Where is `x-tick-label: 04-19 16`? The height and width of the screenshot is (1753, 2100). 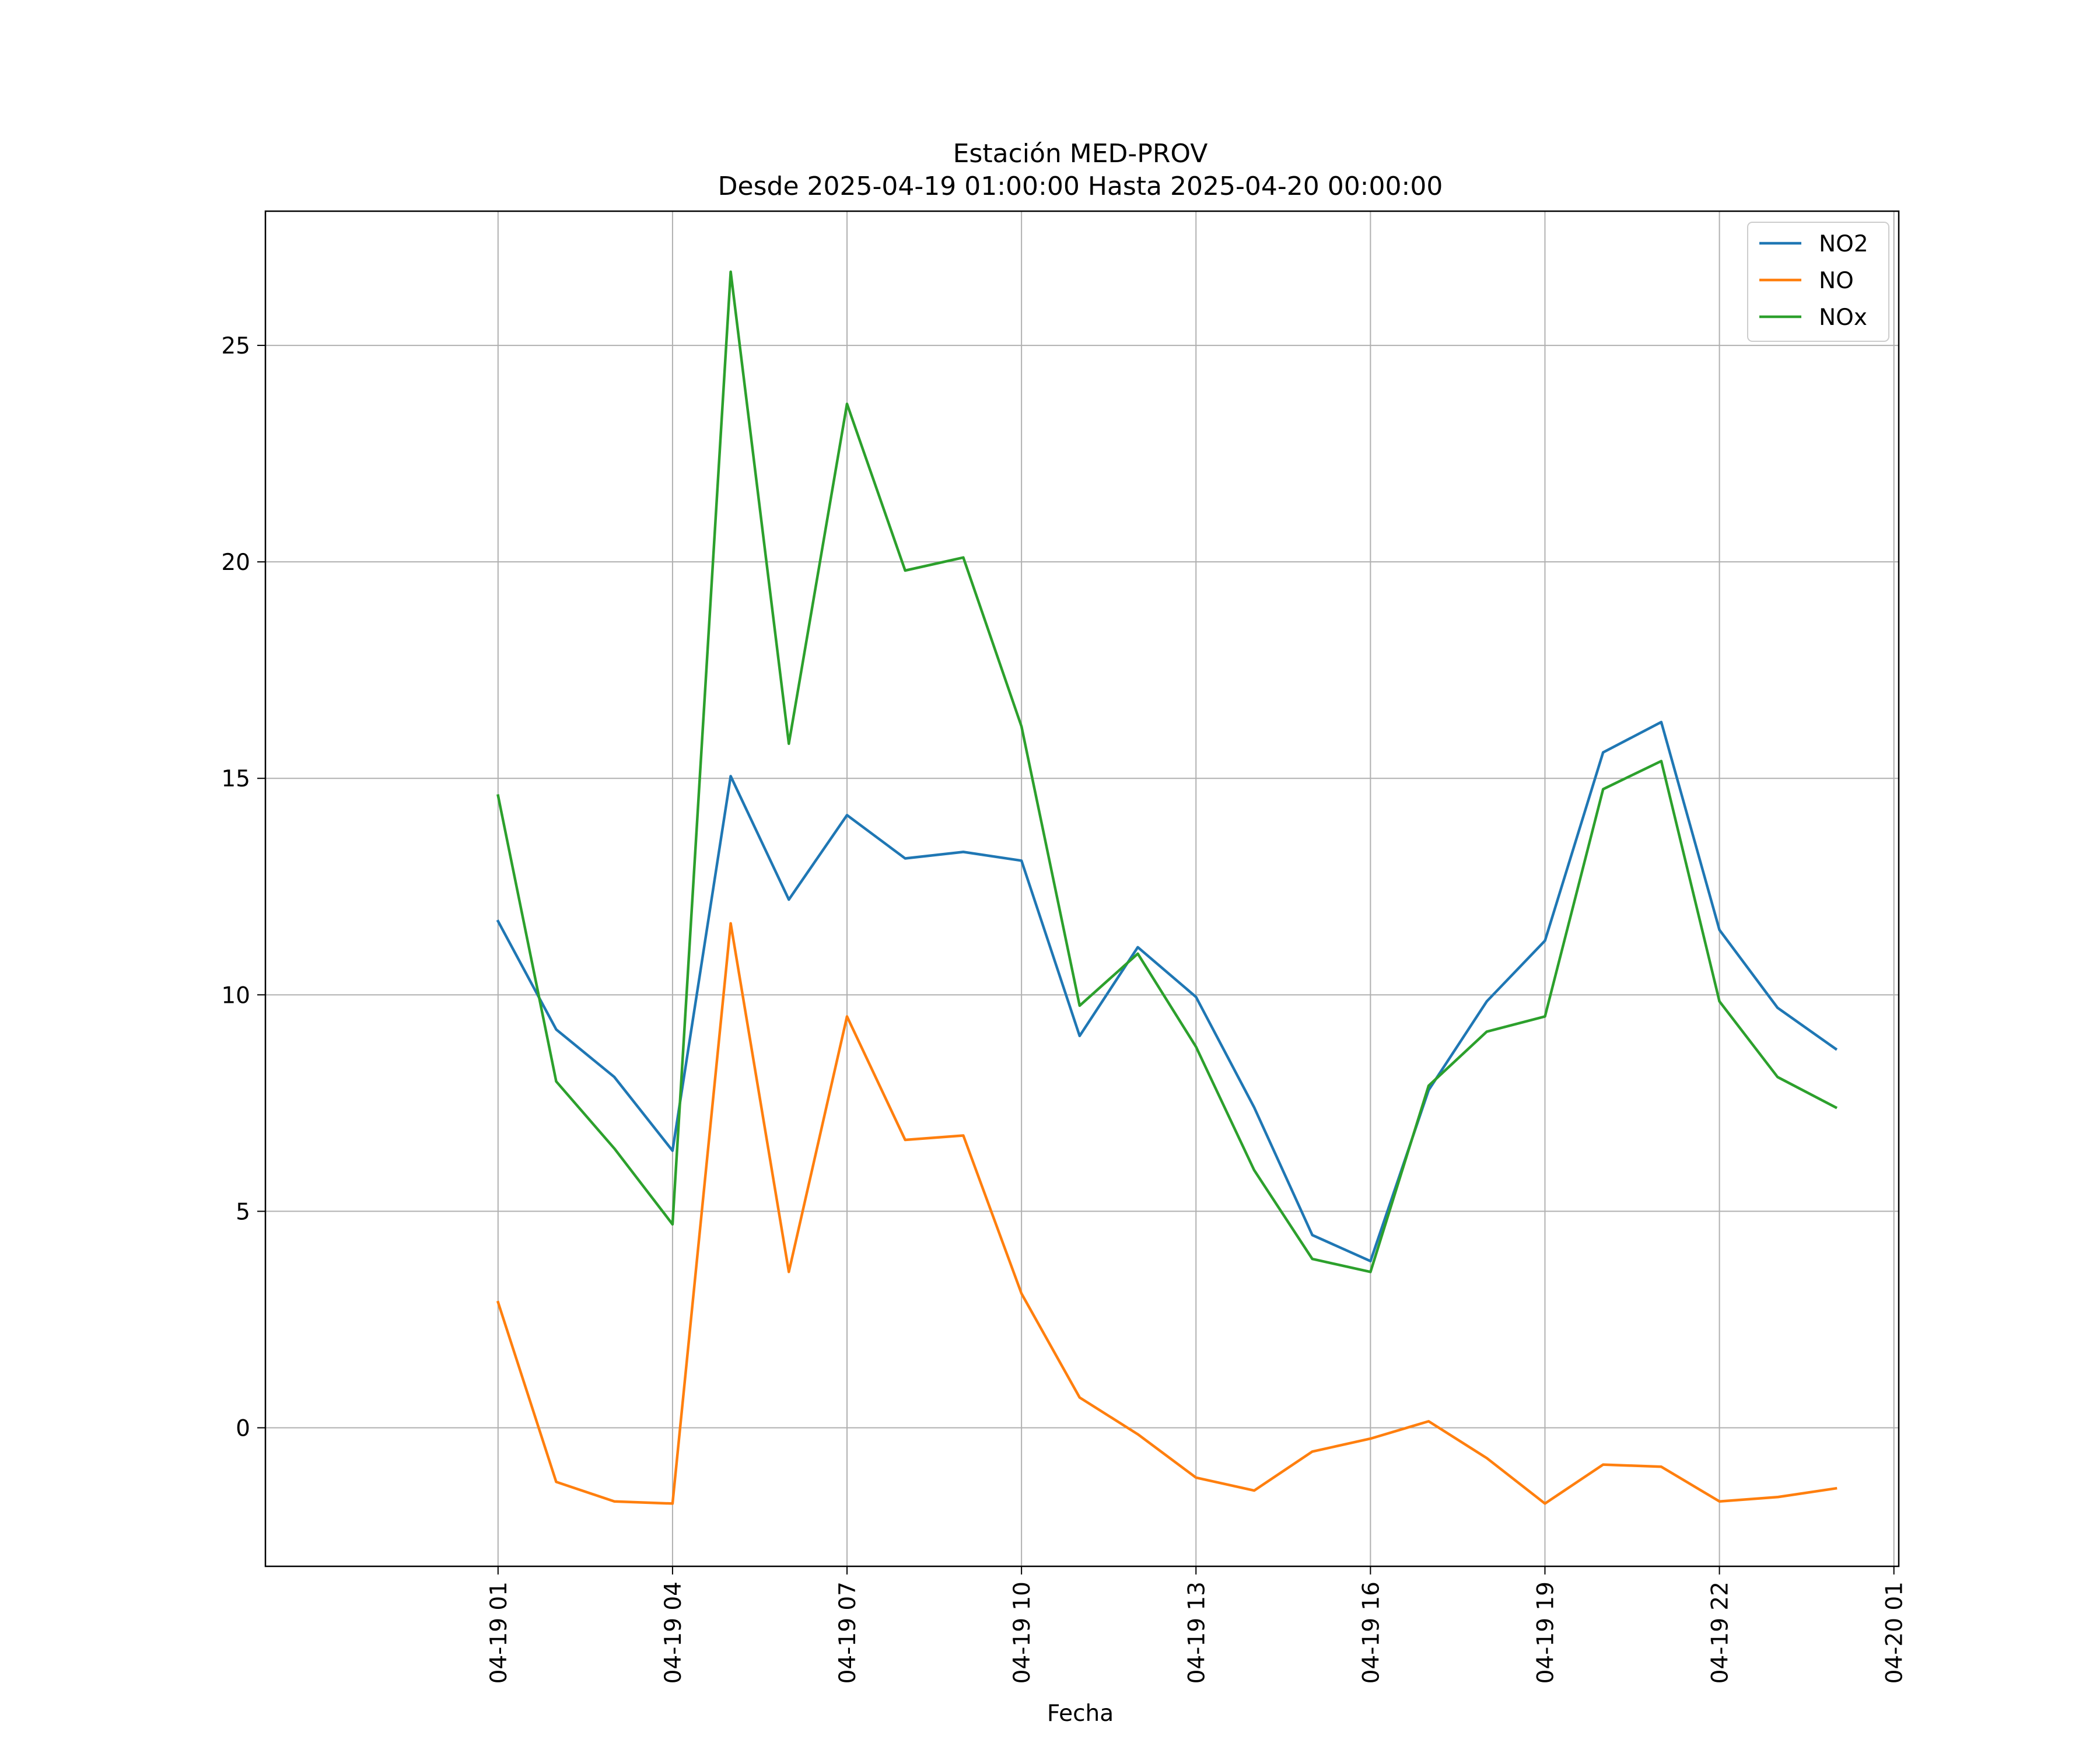 x-tick-label: 04-19 16 is located at coordinates (1371, 1632).